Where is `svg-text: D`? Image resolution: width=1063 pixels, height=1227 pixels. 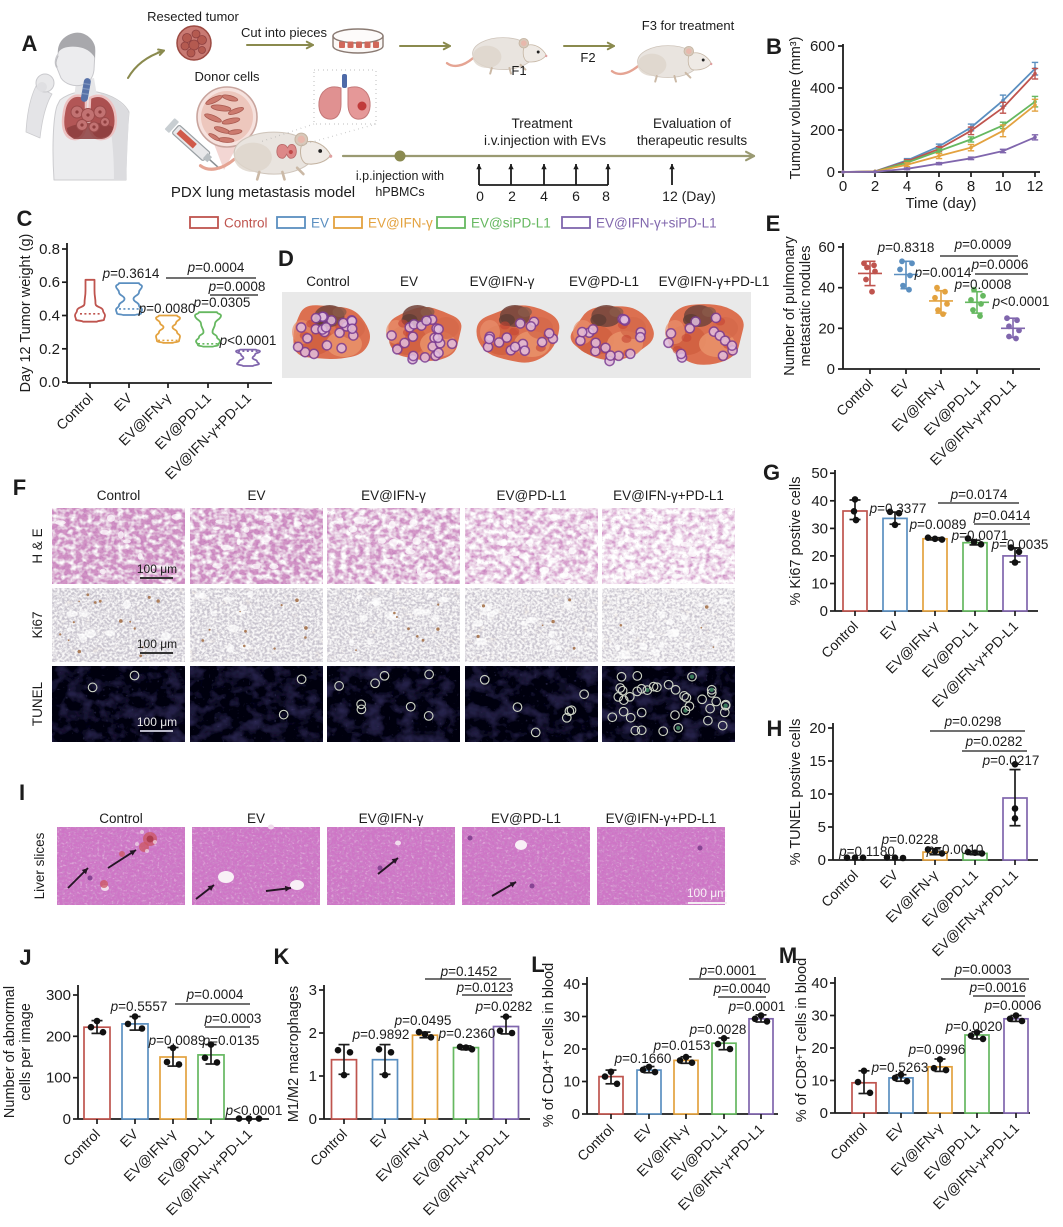
svg-text: D is located at coordinates (286, 258).